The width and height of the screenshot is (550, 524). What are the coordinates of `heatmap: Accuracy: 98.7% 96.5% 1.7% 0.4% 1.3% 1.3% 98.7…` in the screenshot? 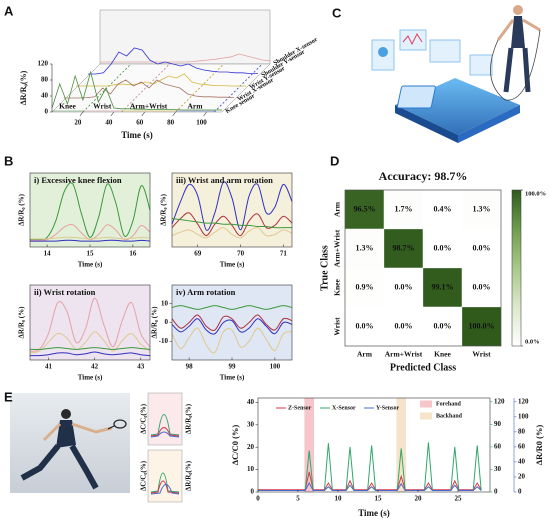 It's located at (445, 271).